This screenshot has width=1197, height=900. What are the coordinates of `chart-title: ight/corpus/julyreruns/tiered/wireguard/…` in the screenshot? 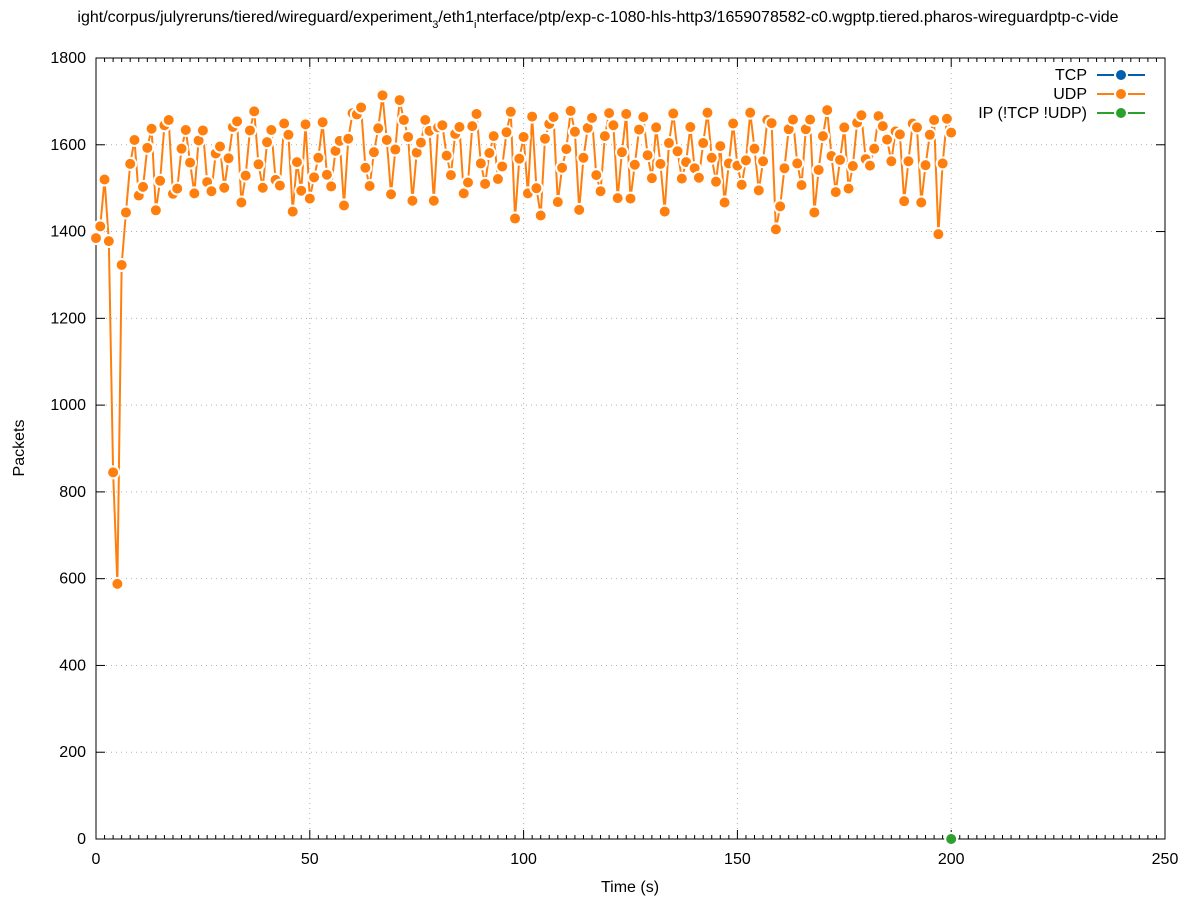 It's located at (597, 20).